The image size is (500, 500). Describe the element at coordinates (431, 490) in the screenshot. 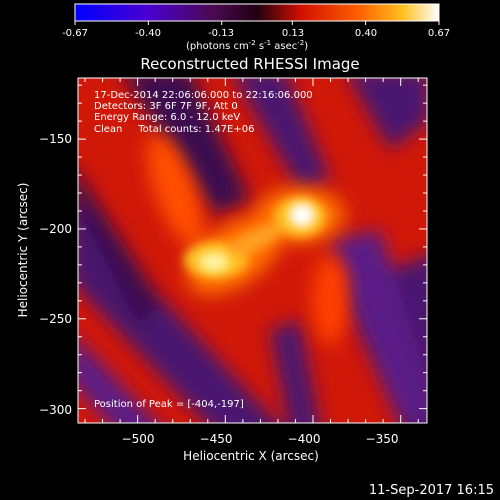

I see `footer-date: 11-Sep-2017 16:15` at that location.